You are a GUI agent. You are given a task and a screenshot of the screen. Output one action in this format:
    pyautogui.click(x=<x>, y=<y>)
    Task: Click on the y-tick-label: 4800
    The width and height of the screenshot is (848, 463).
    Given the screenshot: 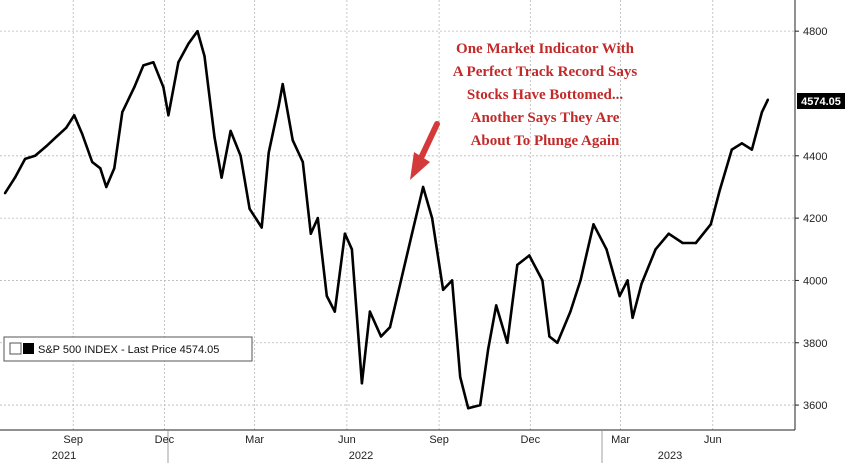 What is the action you would take?
    pyautogui.click(x=815, y=32)
    